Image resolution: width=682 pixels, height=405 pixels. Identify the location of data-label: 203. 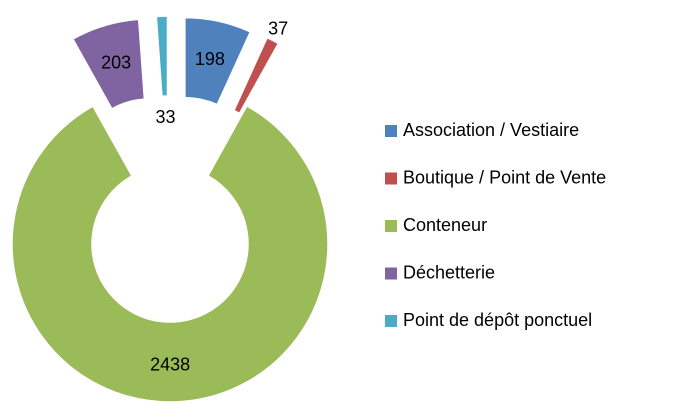
(116, 63).